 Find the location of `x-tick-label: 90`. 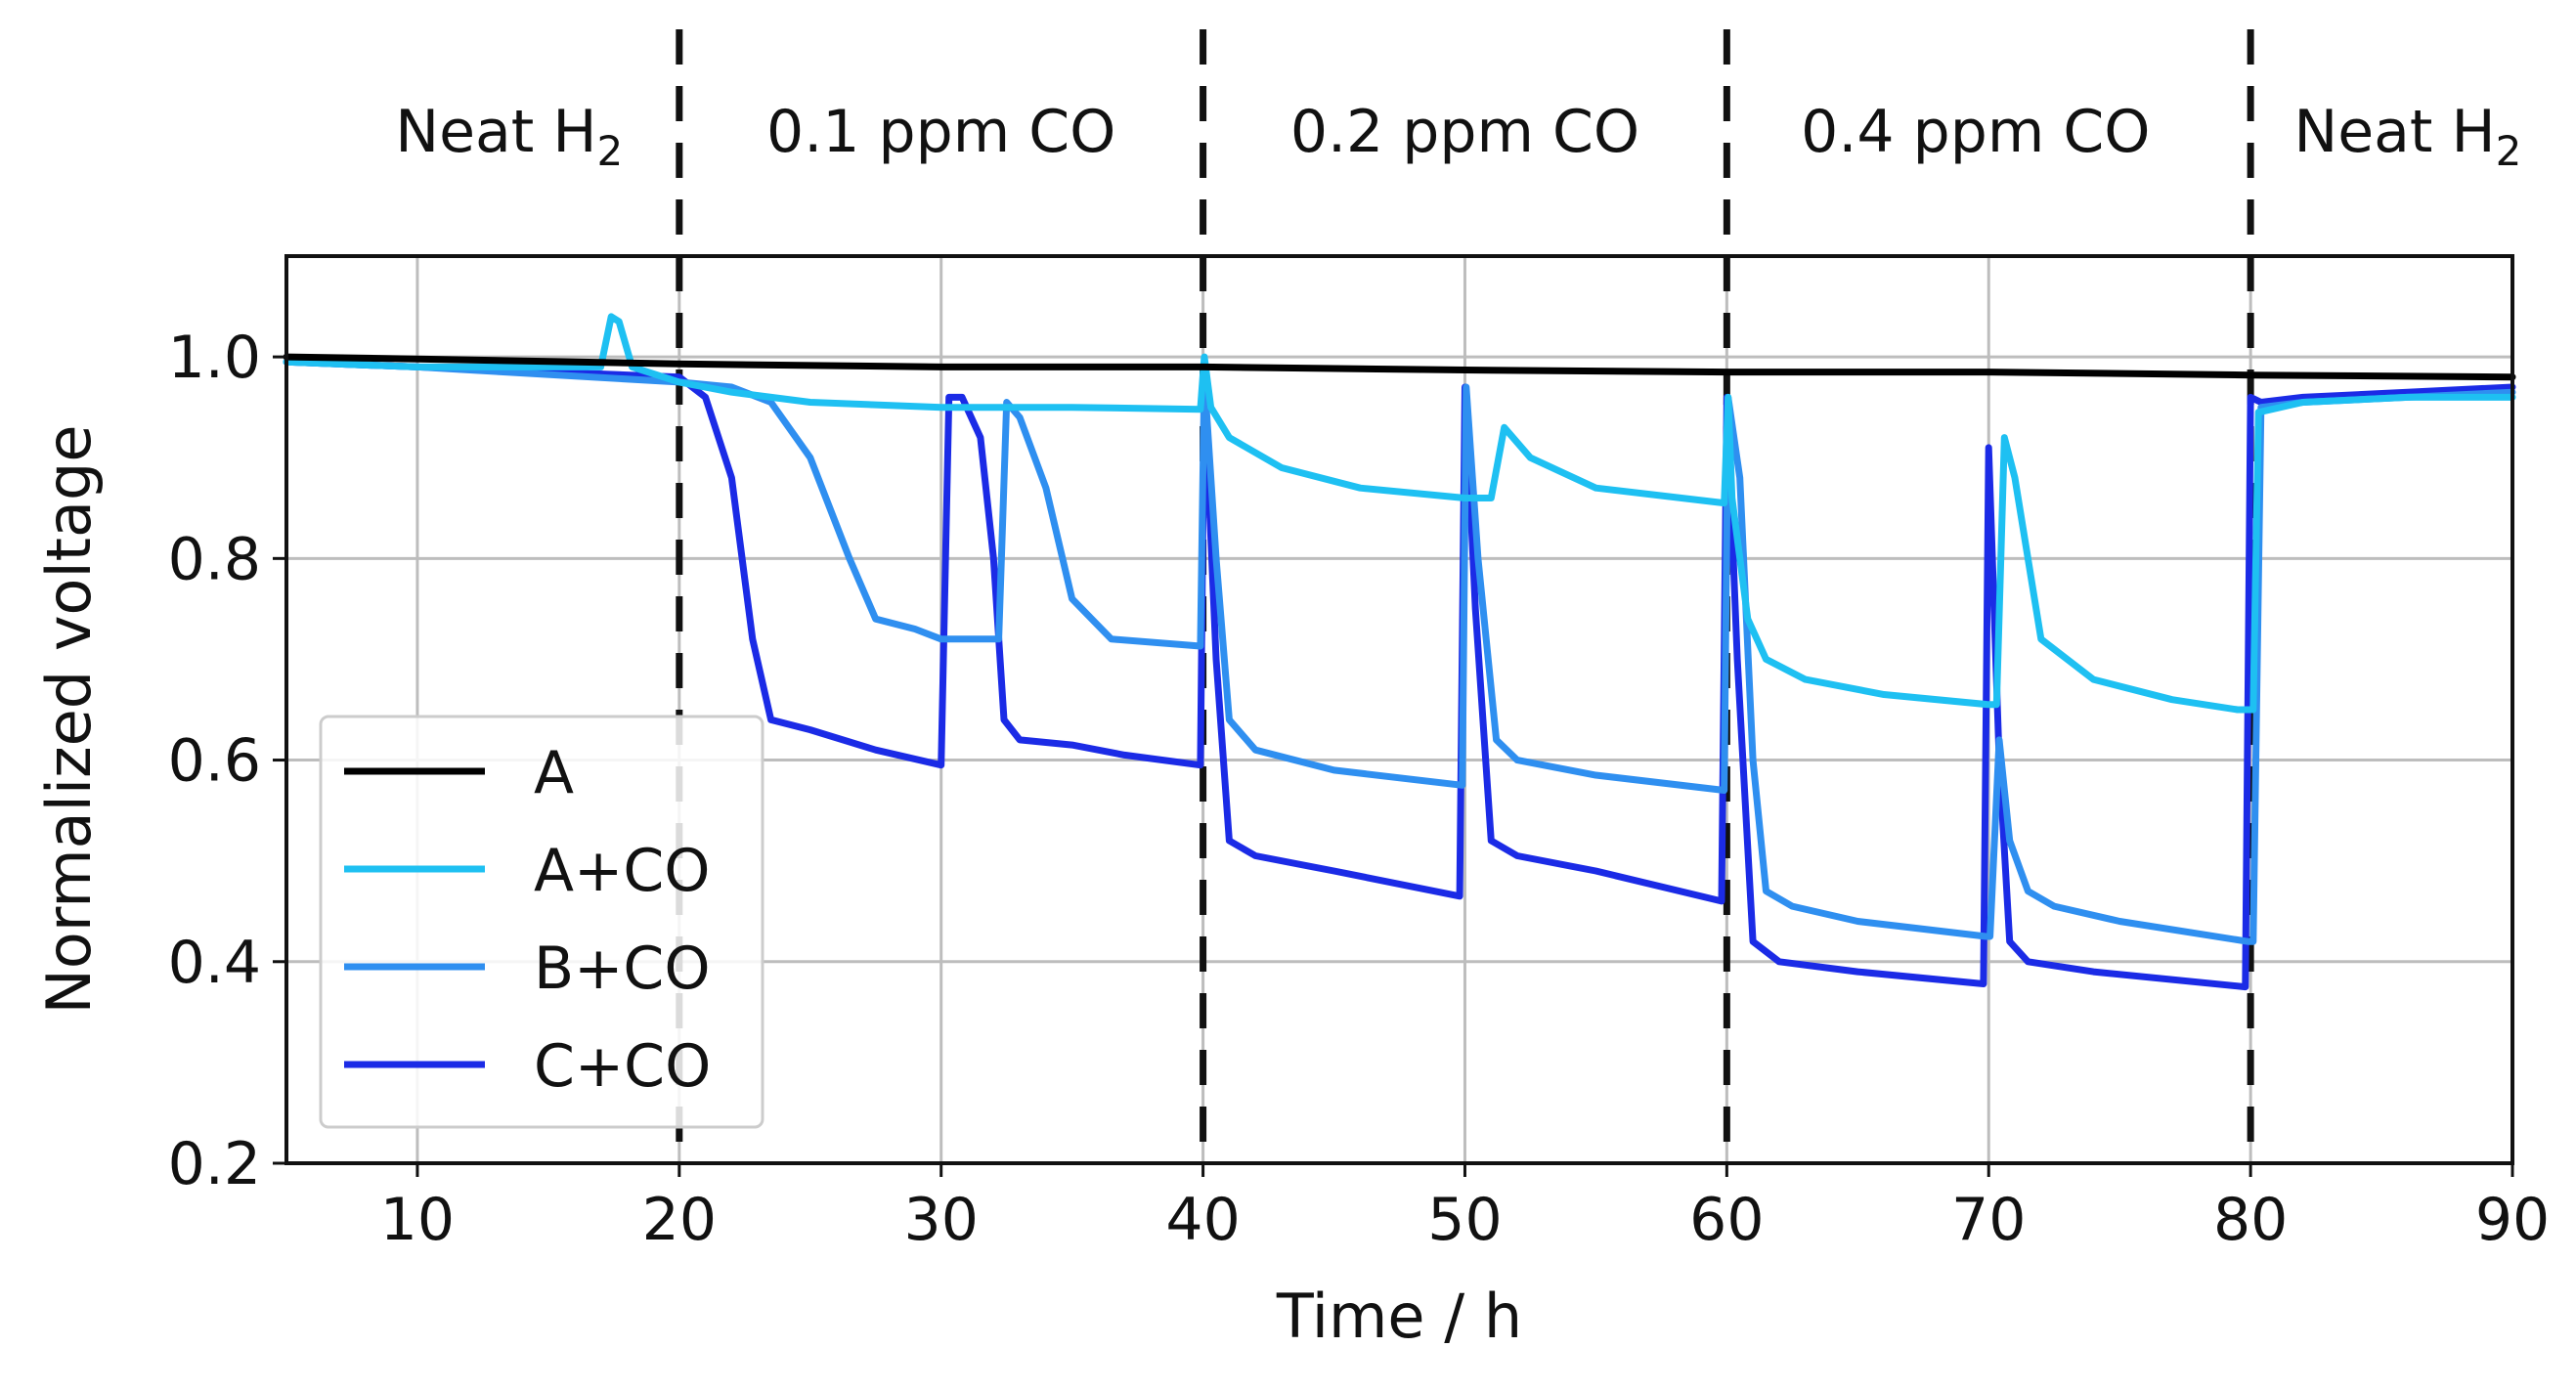

x-tick-label: 90 is located at coordinates (2512, 1220).